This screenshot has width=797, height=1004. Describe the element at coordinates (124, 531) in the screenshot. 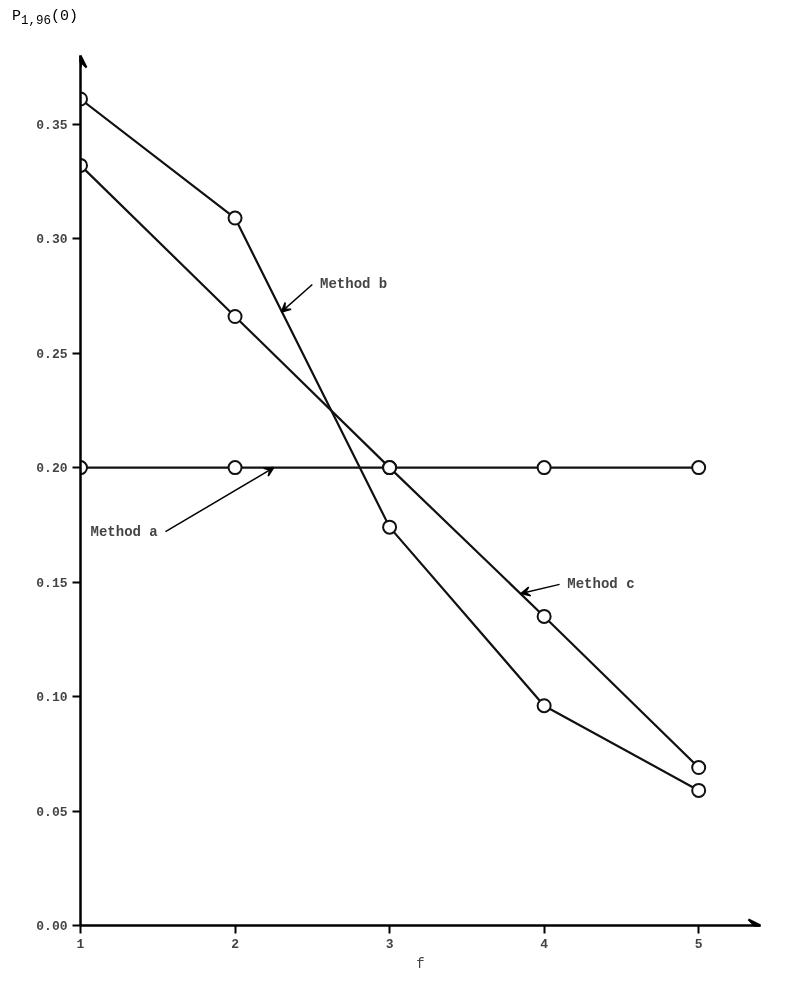

I see `annotation: Method a` at that location.